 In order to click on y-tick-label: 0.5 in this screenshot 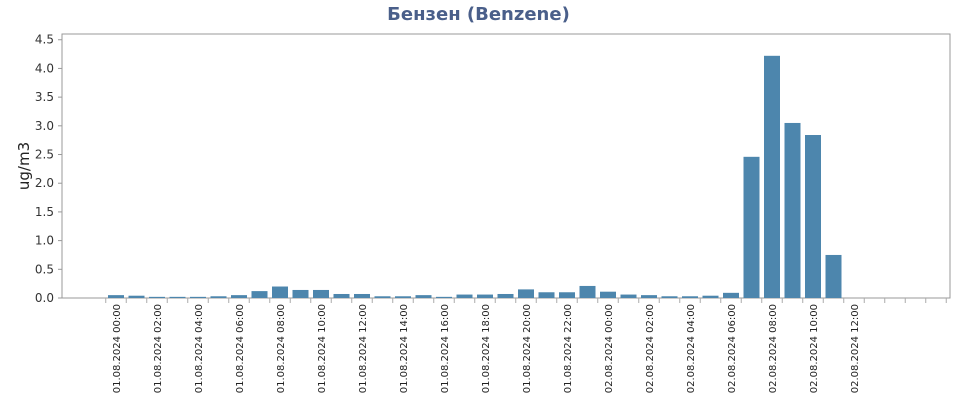, I will do `click(44, 269)`.